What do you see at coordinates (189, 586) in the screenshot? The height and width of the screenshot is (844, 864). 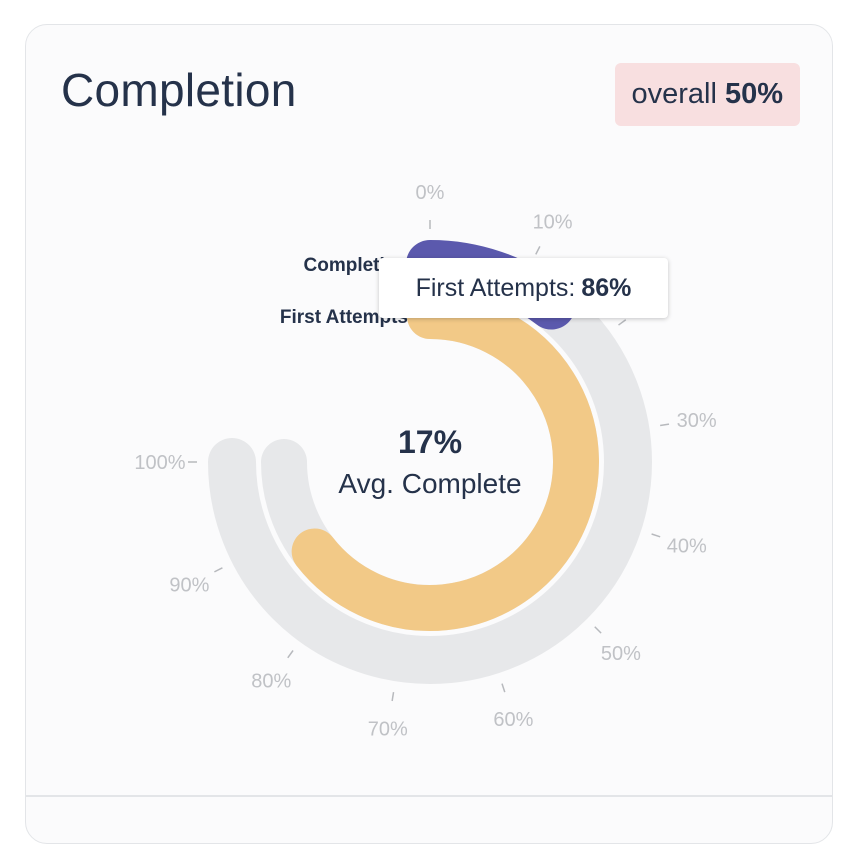 I see `tick-label: 90%` at bounding box center [189, 586].